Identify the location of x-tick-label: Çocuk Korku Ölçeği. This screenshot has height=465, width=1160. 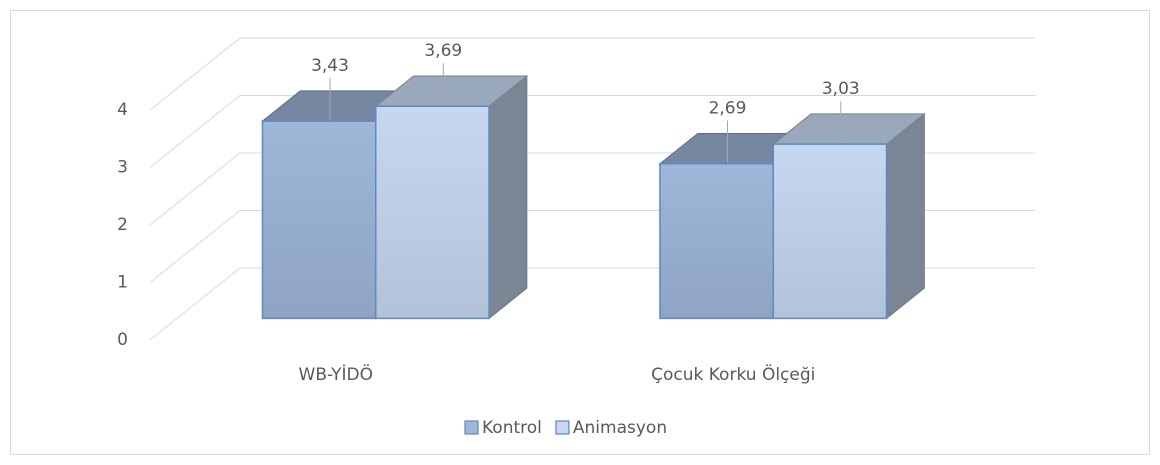
(733, 374).